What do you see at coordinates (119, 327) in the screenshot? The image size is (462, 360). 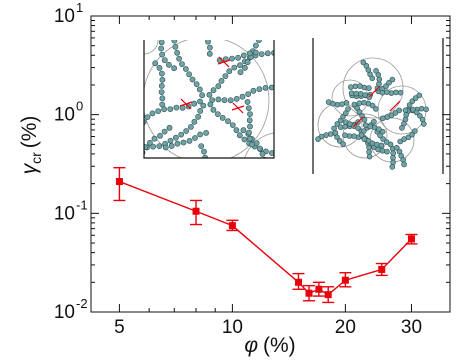 I see `x-tick-label: 5` at bounding box center [119, 327].